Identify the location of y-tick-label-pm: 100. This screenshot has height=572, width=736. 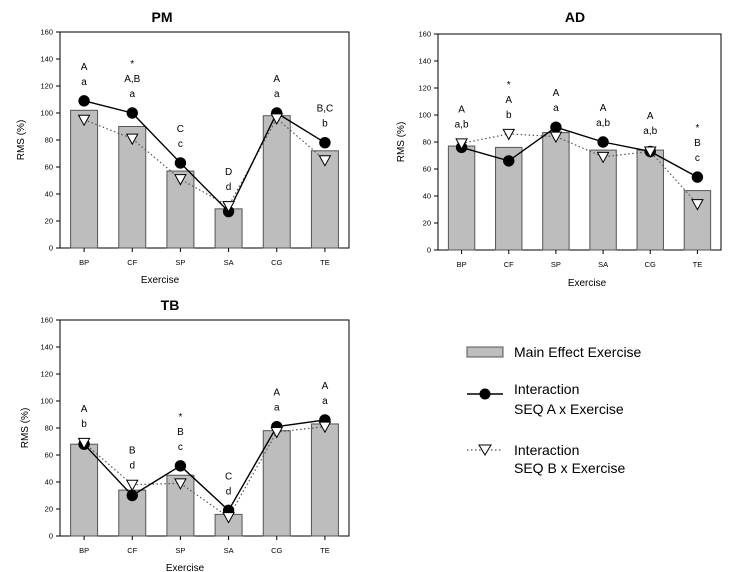
(46, 113).